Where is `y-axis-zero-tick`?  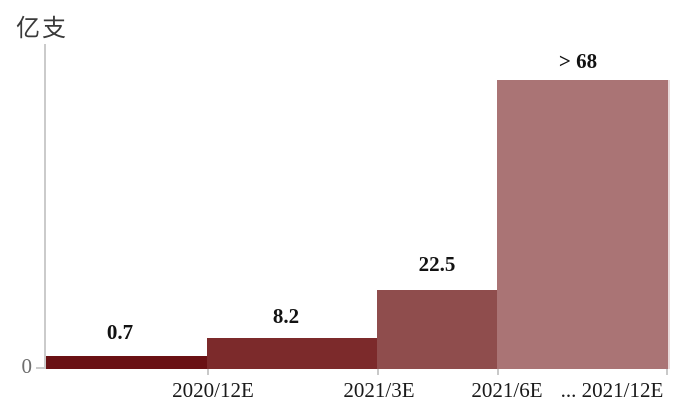
y-axis-zero-tick is located at coordinates (40, 368).